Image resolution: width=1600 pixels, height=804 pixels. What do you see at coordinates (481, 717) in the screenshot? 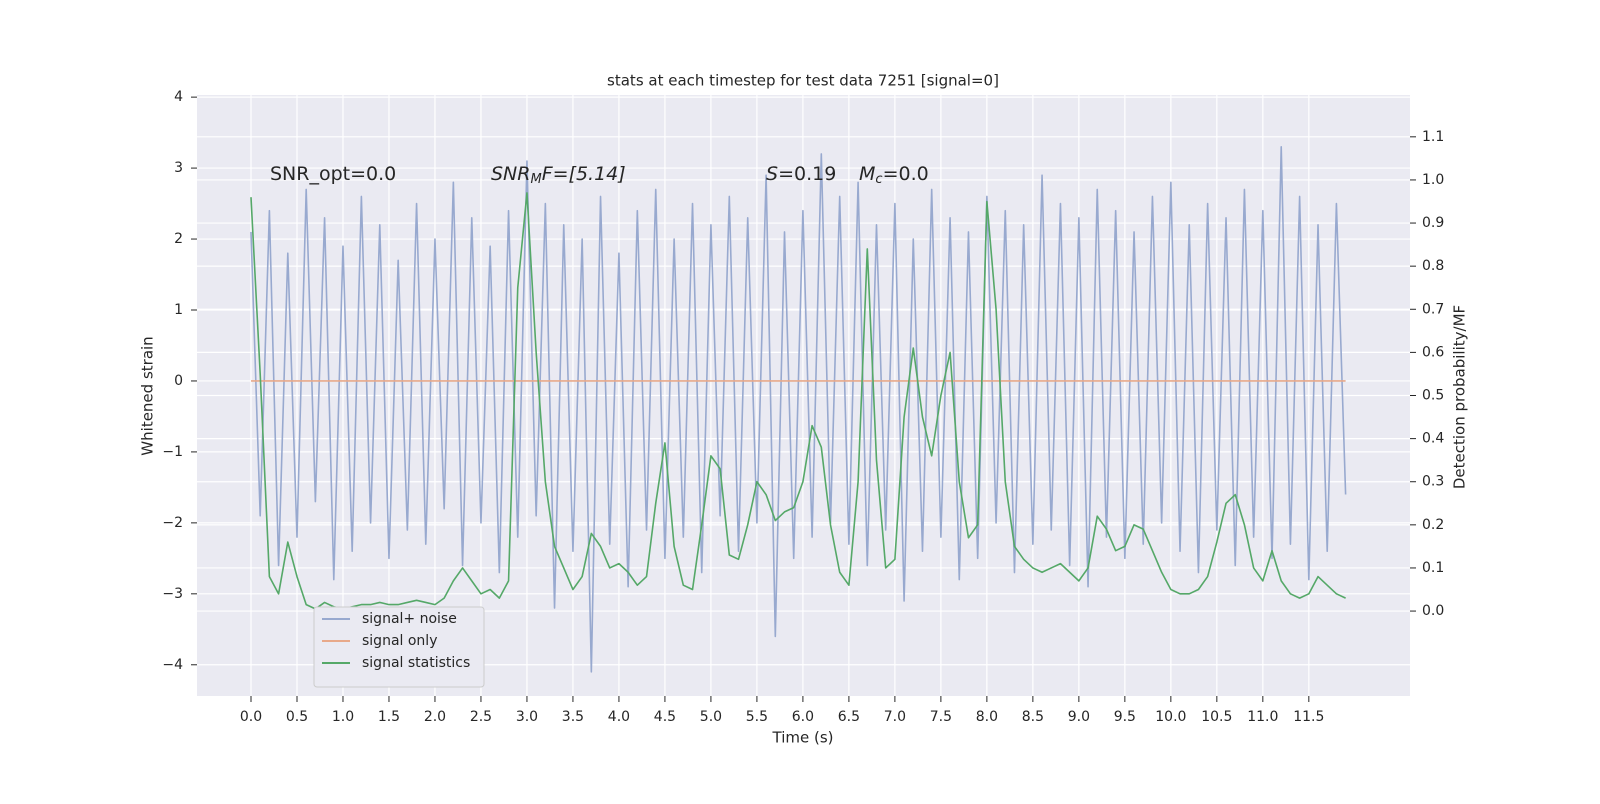
I see `x-tick-label: 2.5` at bounding box center [481, 717].